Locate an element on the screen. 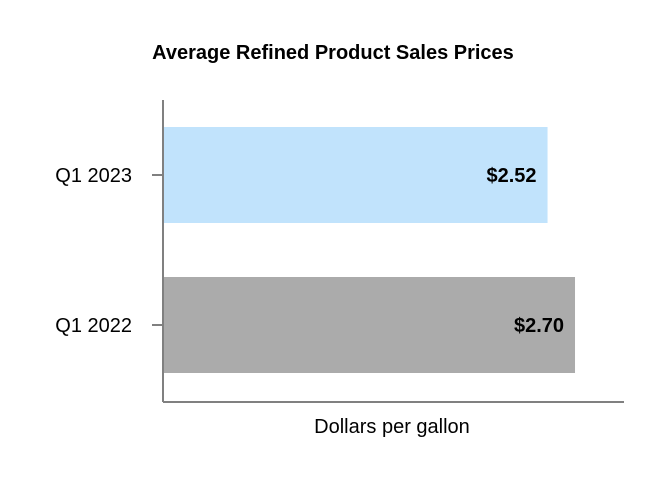 This screenshot has height=480, width=666. tick-label-q1-2022: Q1 2022 is located at coordinates (93, 326).